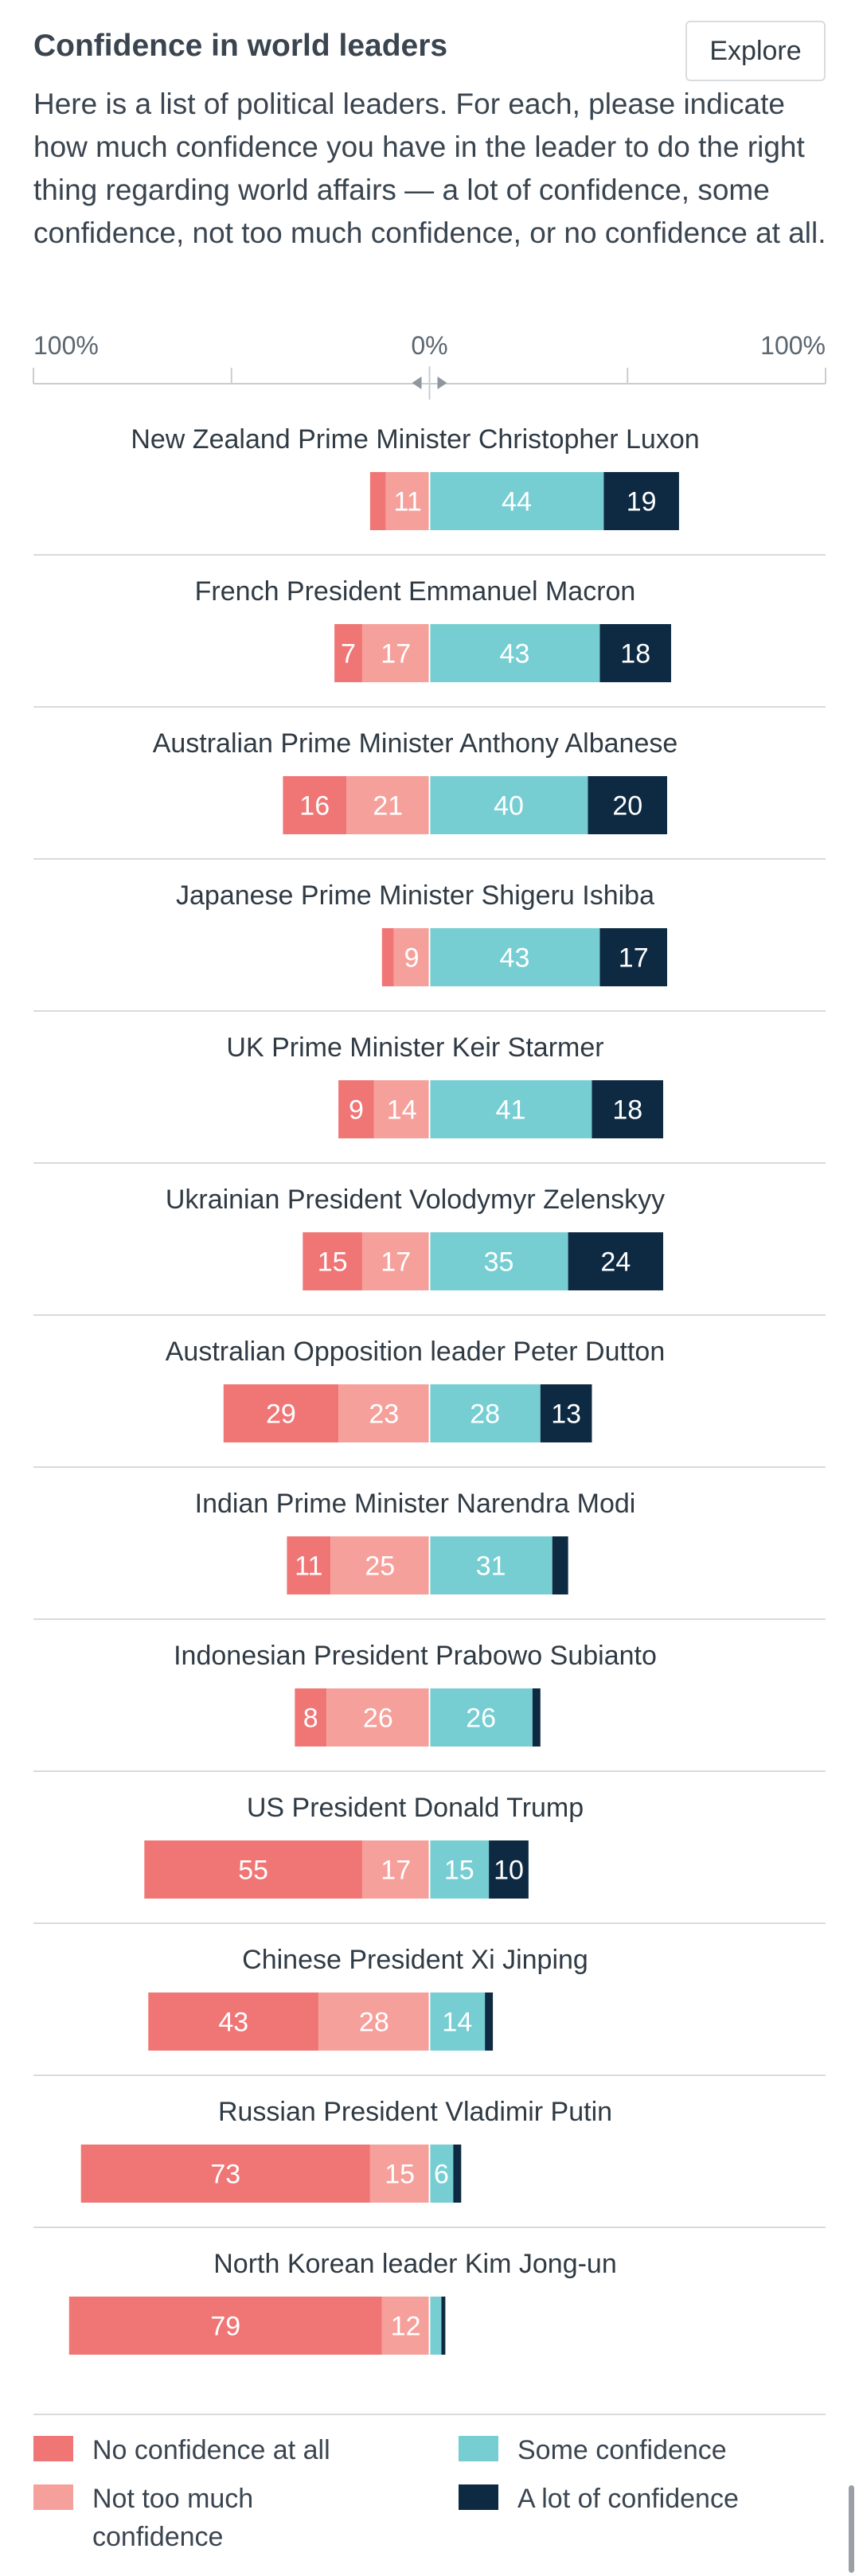 The width and height of the screenshot is (859, 2576). I want to click on bar-no-confidence-label: 15, so click(333, 1262).